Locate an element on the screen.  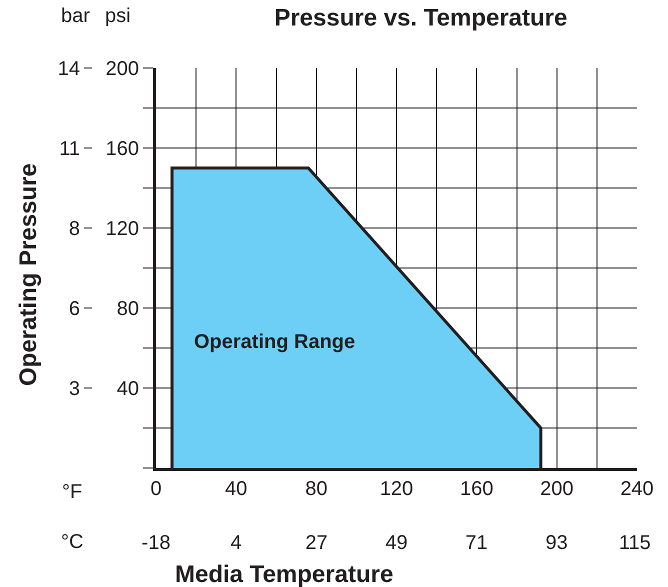
y2-tick-label: 3 is located at coordinates (74, 389).